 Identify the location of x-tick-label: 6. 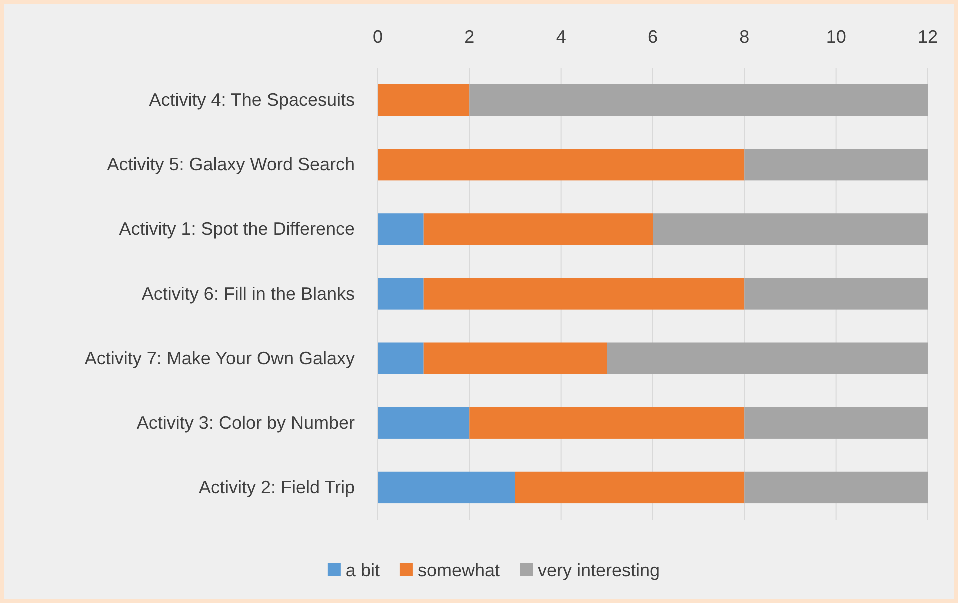
(653, 37).